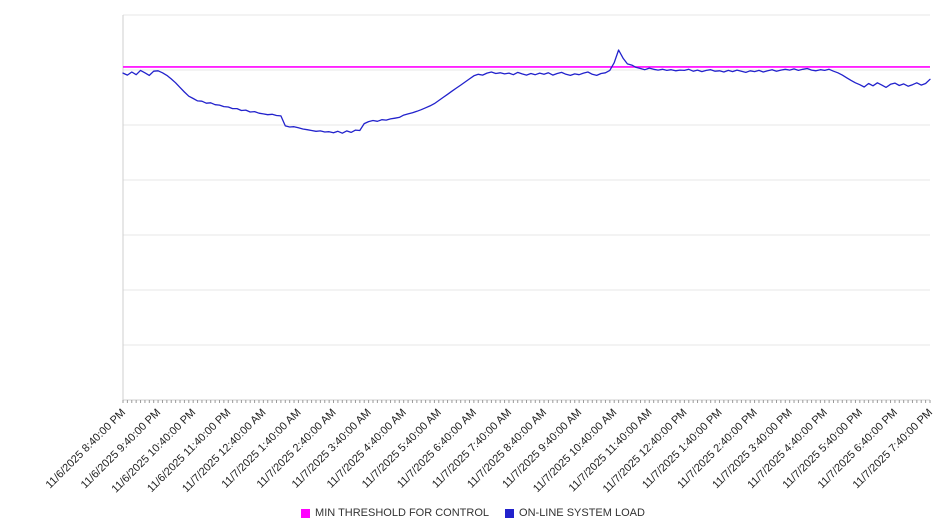 This screenshot has width=946, height=526. I want to click on legend-swatch-min-threshold, so click(306, 513).